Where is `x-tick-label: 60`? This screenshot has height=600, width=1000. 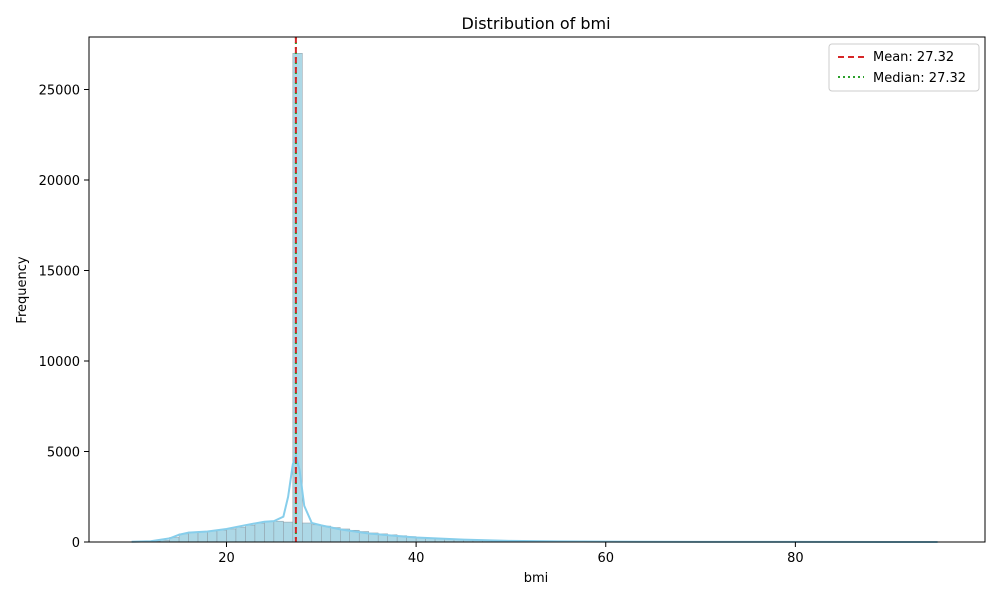
x-tick-label: 60 is located at coordinates (605, 558).